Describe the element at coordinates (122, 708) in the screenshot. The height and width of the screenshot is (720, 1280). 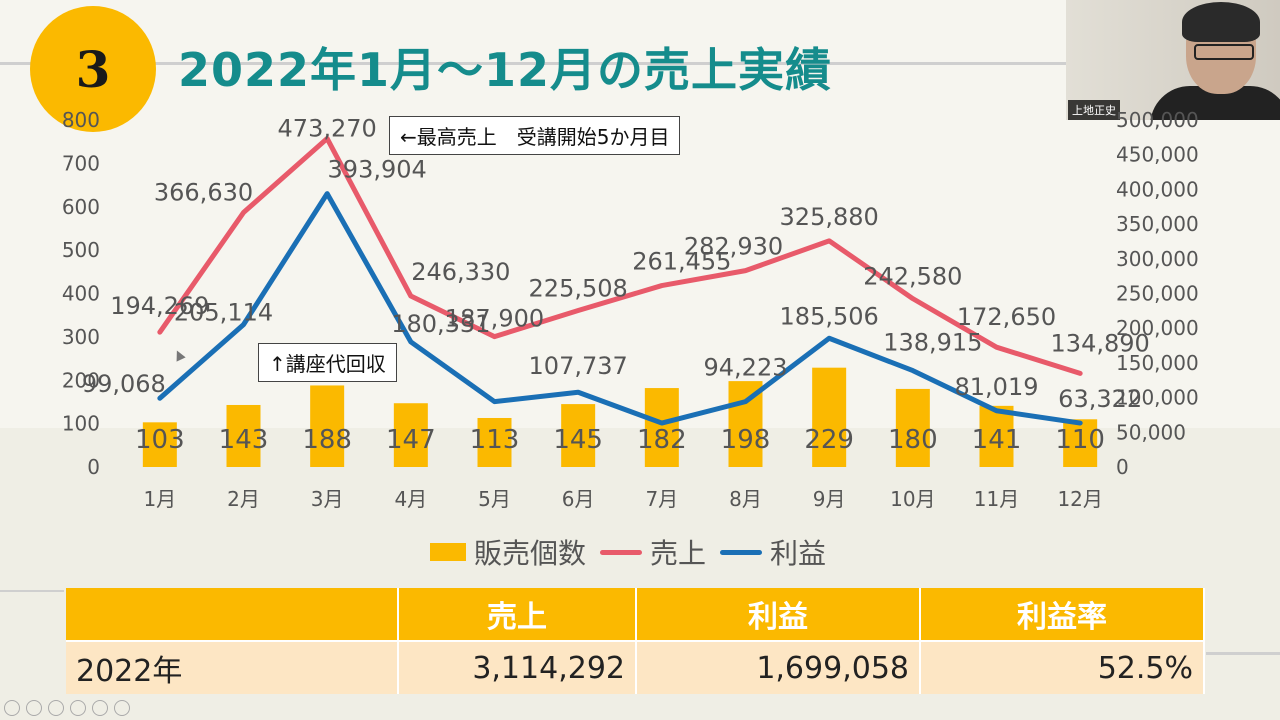
I see `more-options-icon` at that location.